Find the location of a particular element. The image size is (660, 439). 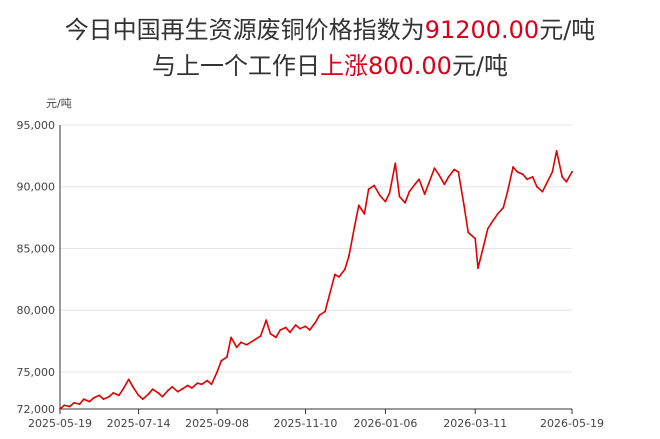

x-tick-label: 2025-07-14 is located at coordinates (139, 423).